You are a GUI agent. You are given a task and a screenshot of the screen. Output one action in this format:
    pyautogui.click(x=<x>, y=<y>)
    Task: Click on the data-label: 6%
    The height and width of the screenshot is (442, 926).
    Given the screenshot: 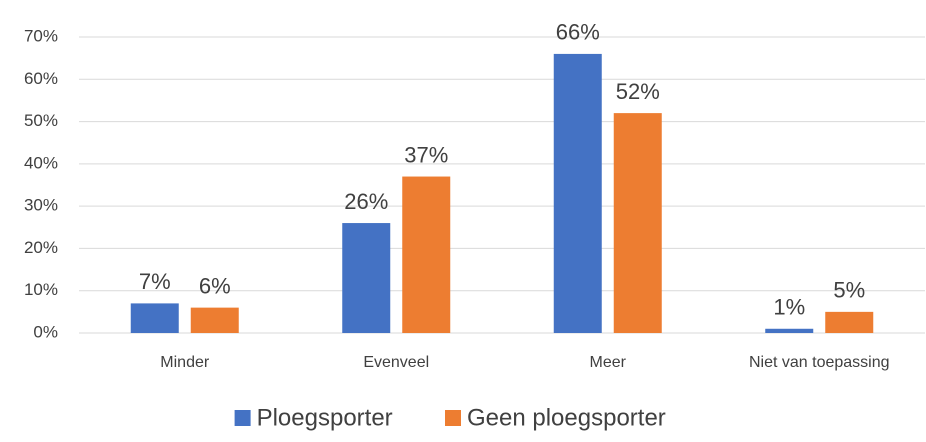 What is the action you would take?
    pyautogui.click(x=215, y=285)
    